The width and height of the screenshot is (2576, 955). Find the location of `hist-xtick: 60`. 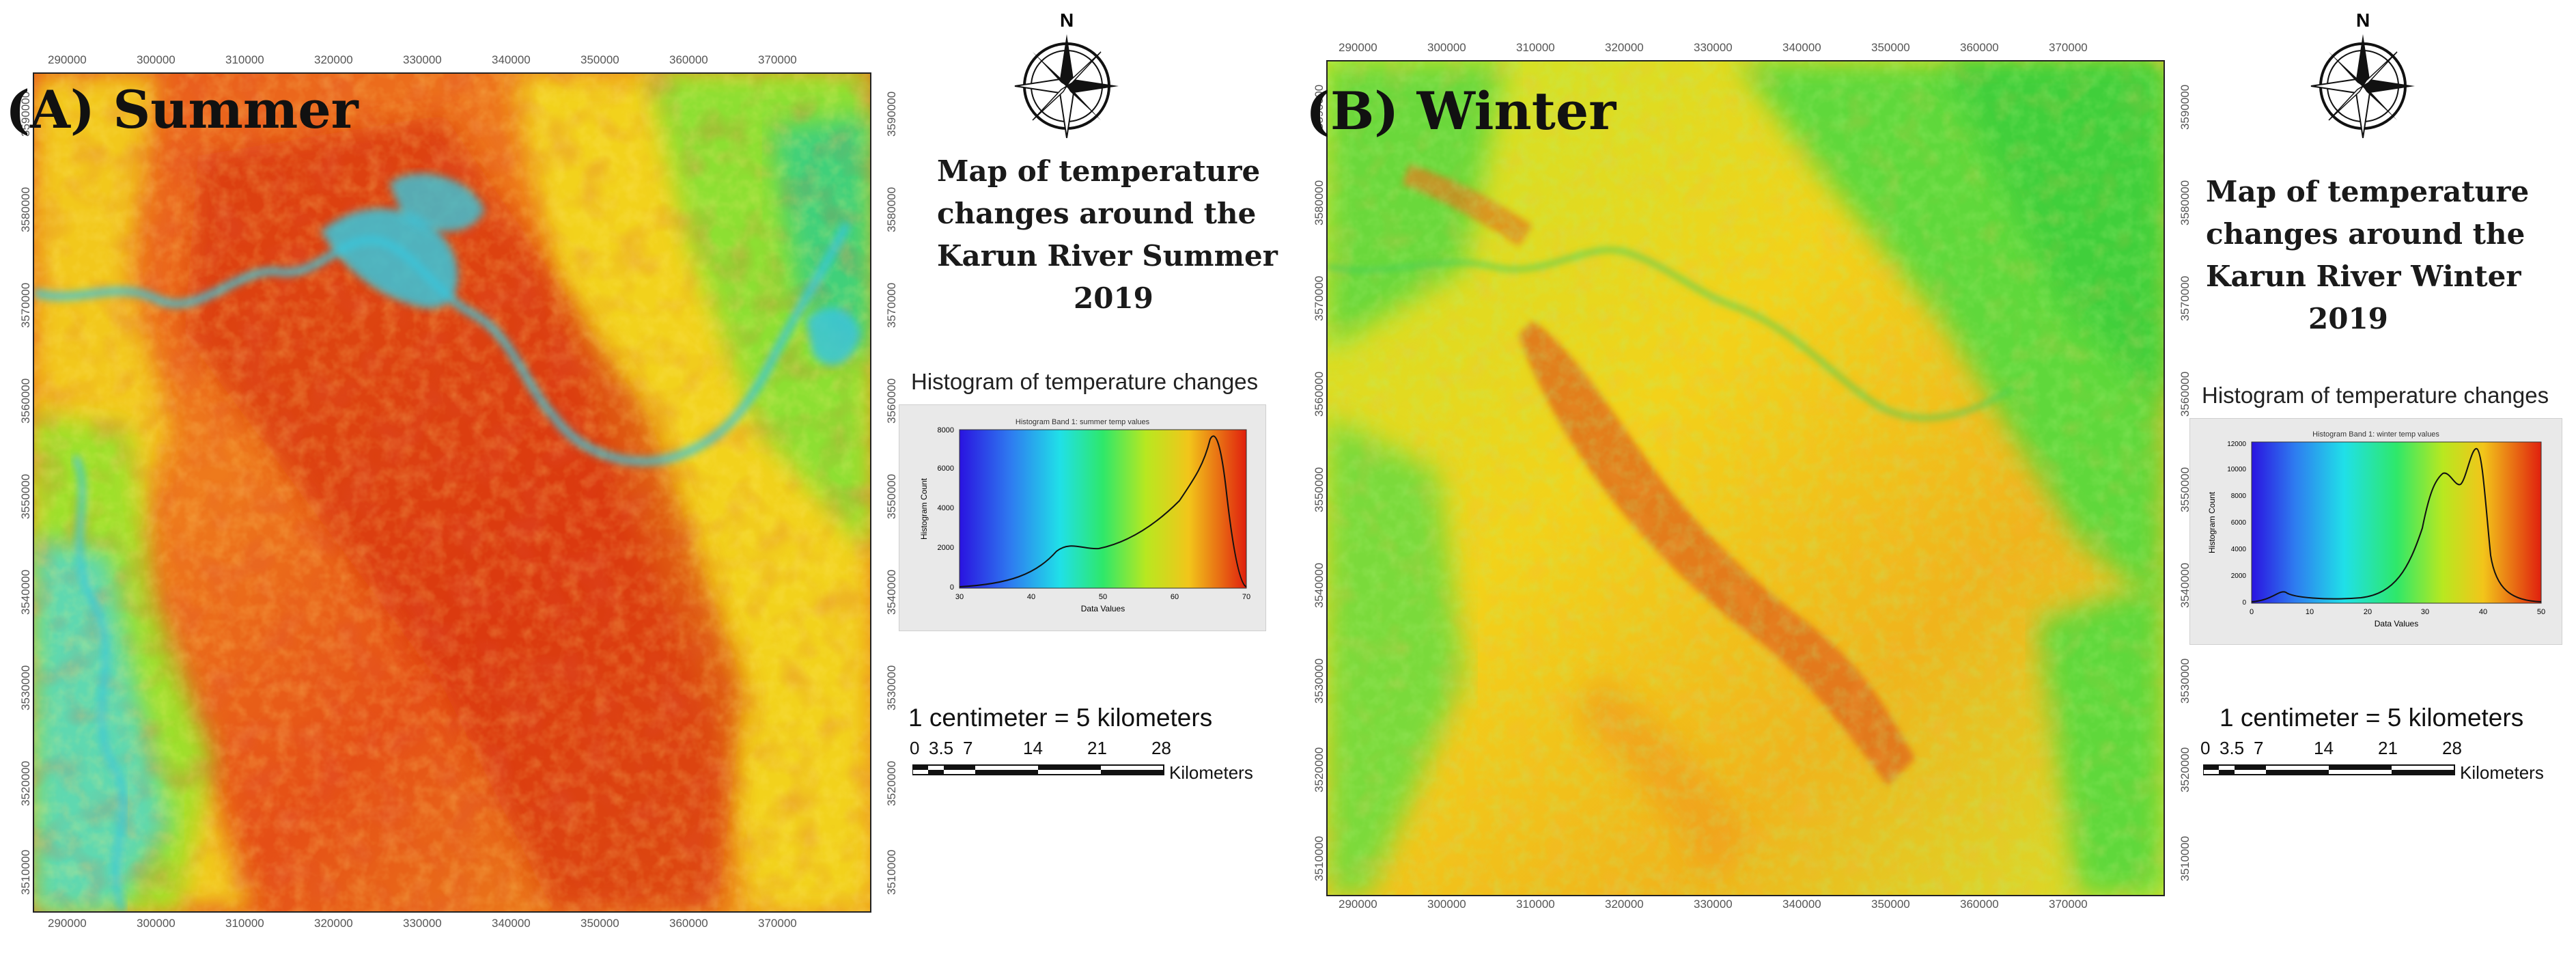

hist-xtick: 60 is located at coordinates (1175, 597).